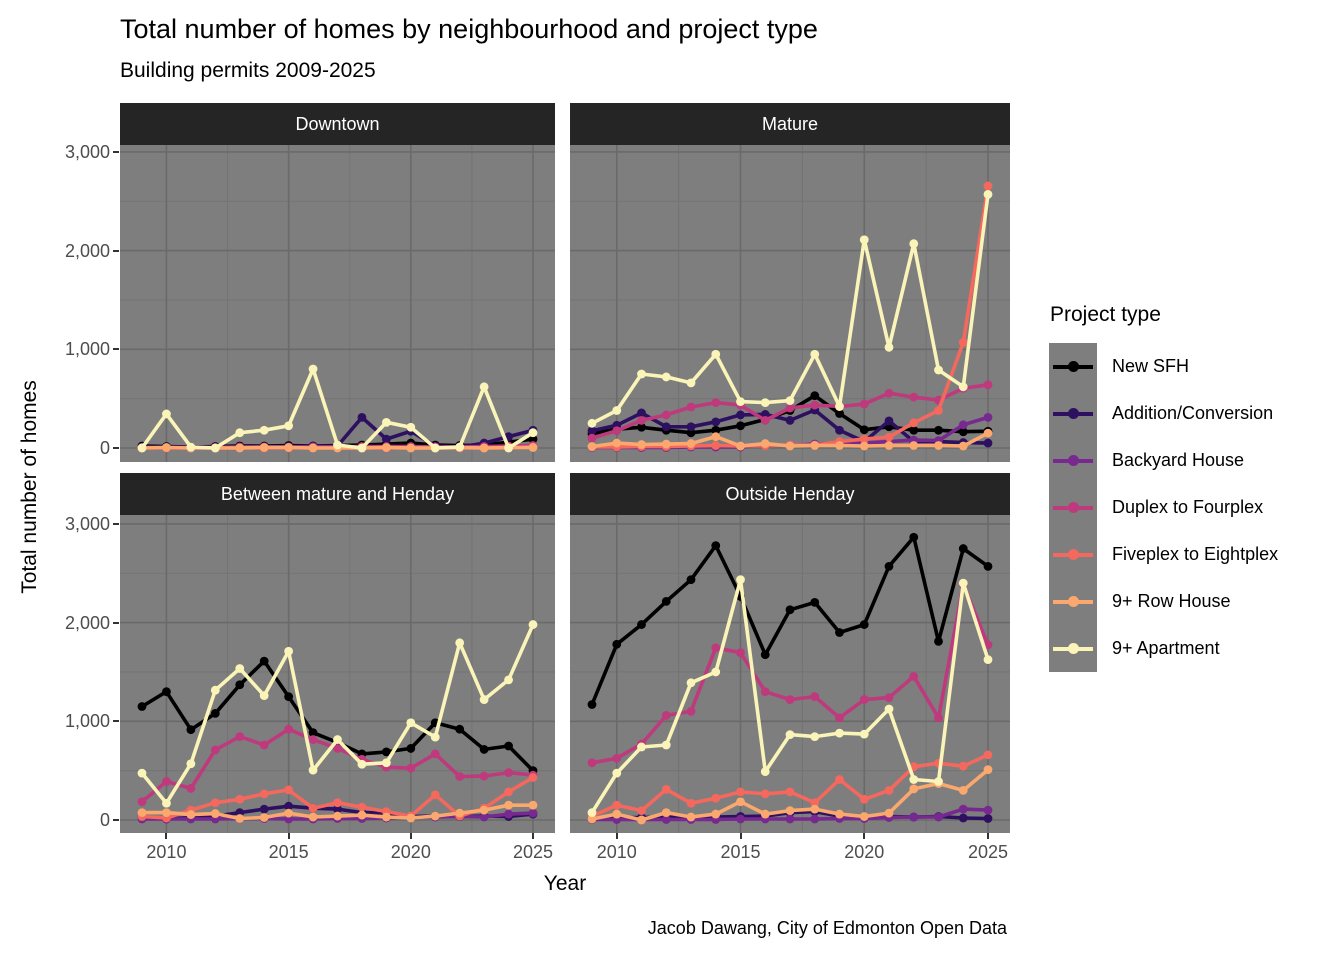 The image size is (1344, 960). I want to click on legend-label: Backyard House, so click(1178, 460).